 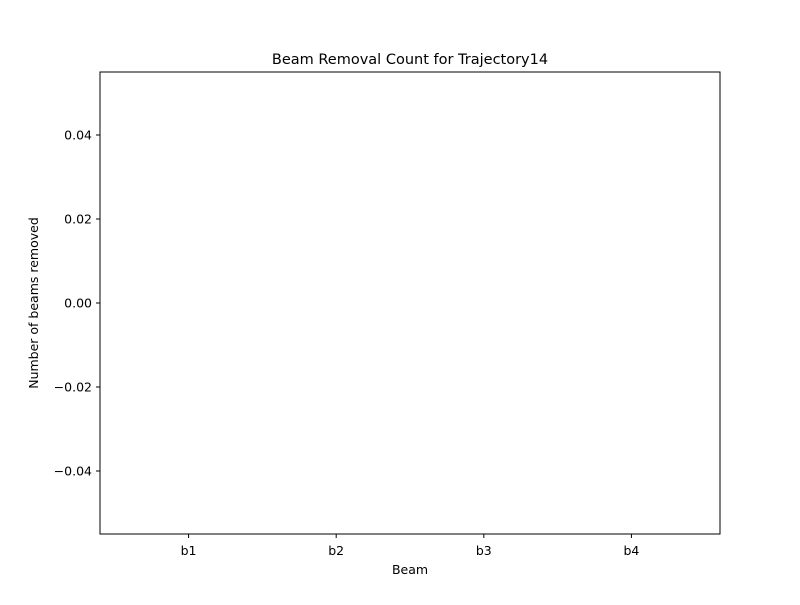 I want to click on x-tick-label-b3: b3, so click(x=484, y=550).